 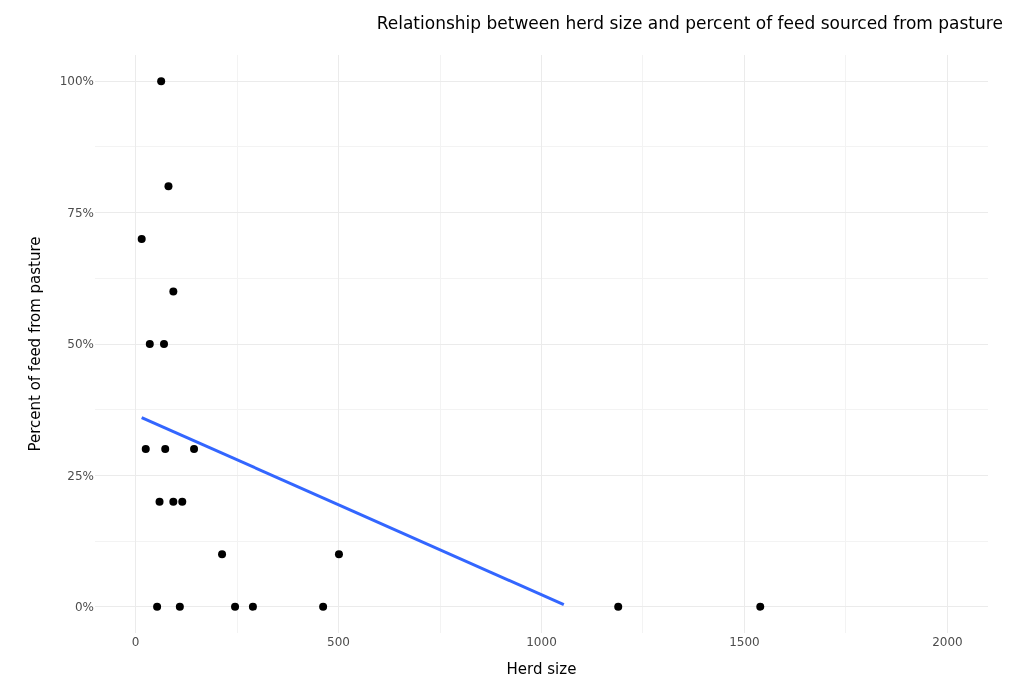 What do you see at coordinates (84, 606) in the screenshot?
I see `y-tick-label: 0%` at bounding box center [84, 606].